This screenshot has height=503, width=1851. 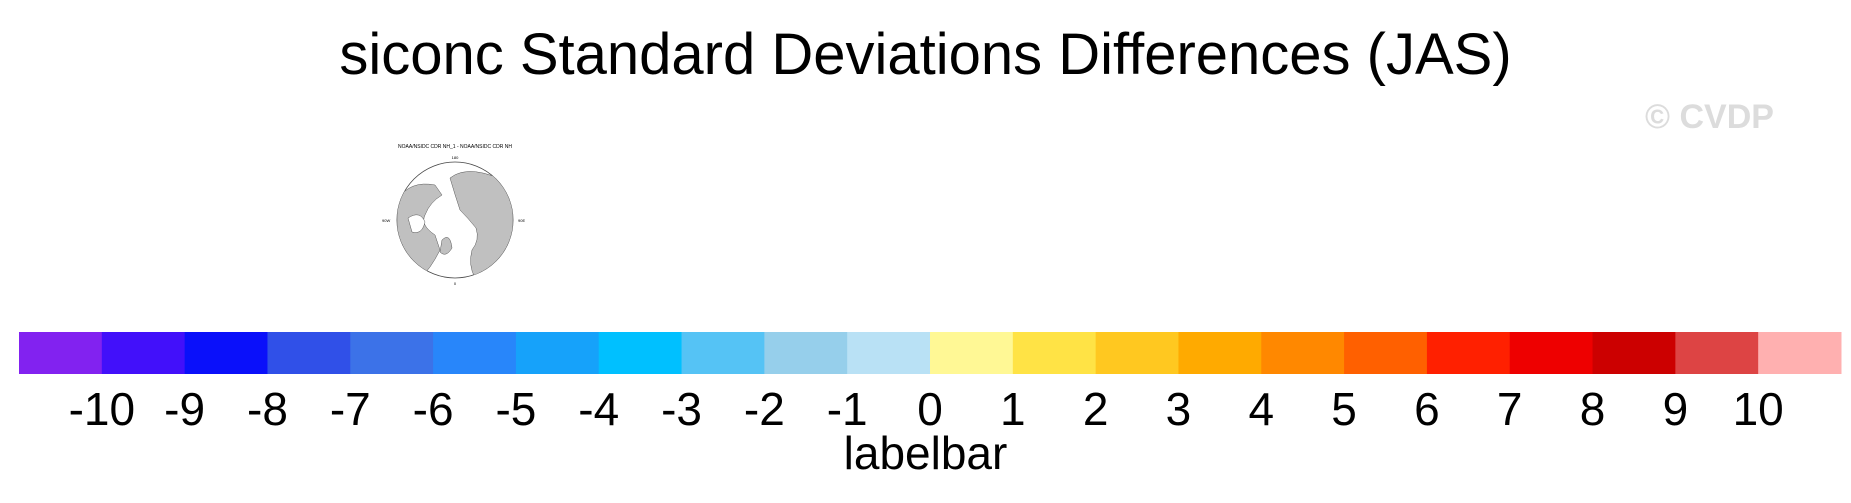 What do you see at coordinates (1709, 117) in the screenshot?
I see `cvdp-watermark: © CVDP` at bounding box center [1709, 117].